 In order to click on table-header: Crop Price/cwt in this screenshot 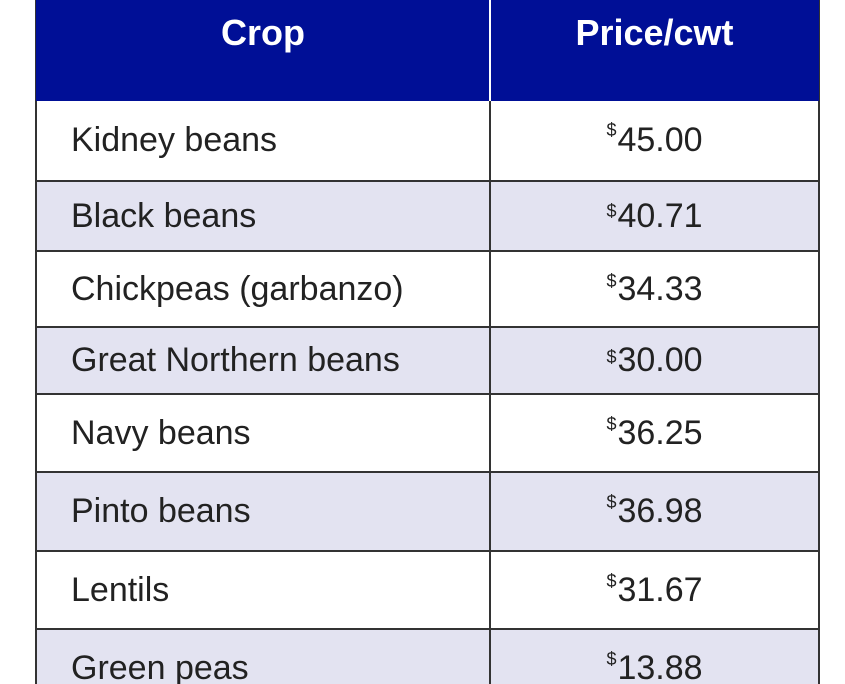, I will do `click(427, 50)`.